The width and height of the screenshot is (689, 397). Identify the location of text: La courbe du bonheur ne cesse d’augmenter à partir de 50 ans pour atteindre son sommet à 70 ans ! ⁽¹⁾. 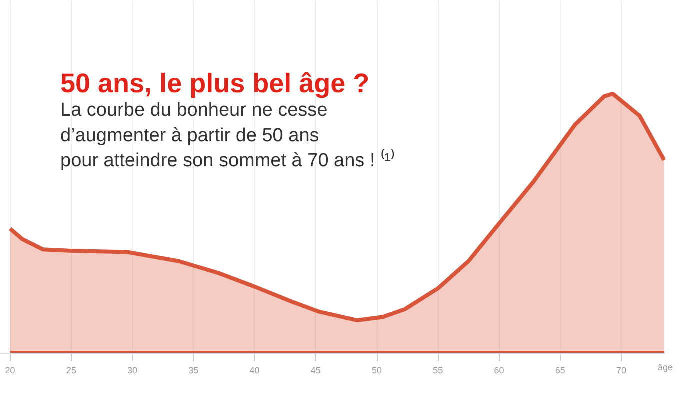
(227, 136).